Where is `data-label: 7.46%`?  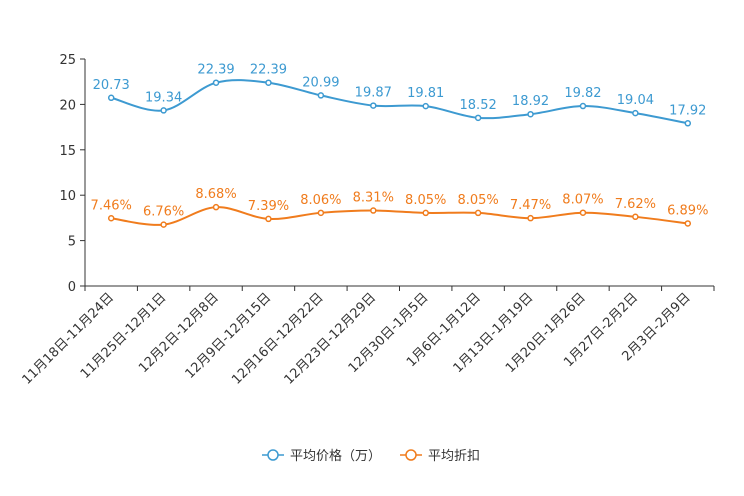 data-label: 7.46% is located at coordinates (111, 205).